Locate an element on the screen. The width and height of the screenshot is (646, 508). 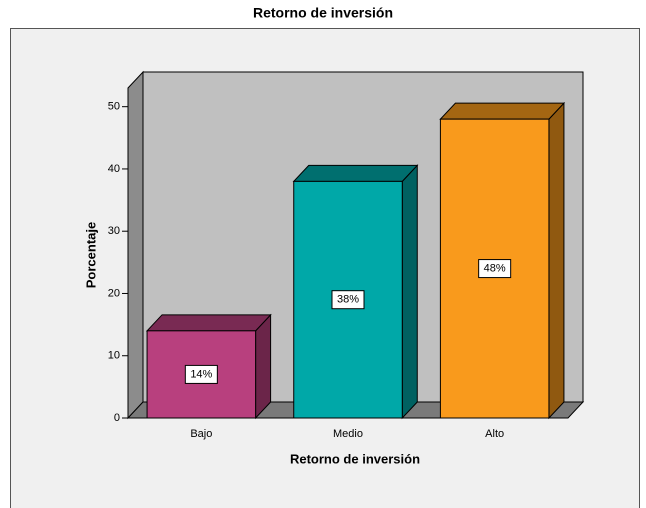
x-tick-label: Medio is located at coordinates (348, 434).